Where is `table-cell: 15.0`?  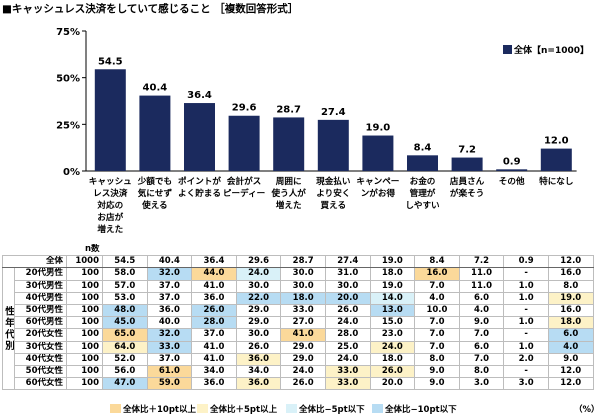 table-cell: 15.0 is located at coordinates (392, 323).